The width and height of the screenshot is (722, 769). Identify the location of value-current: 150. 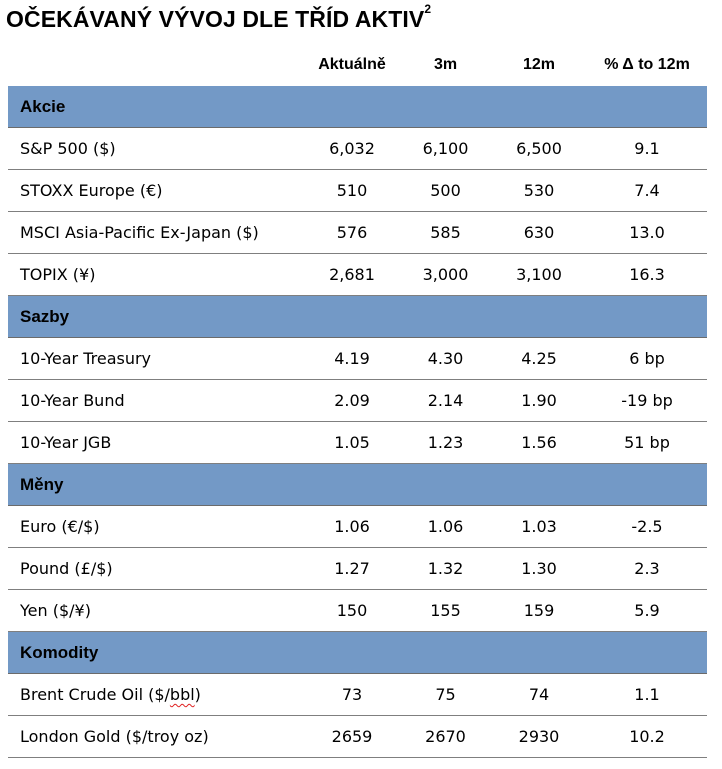
(352, 610).